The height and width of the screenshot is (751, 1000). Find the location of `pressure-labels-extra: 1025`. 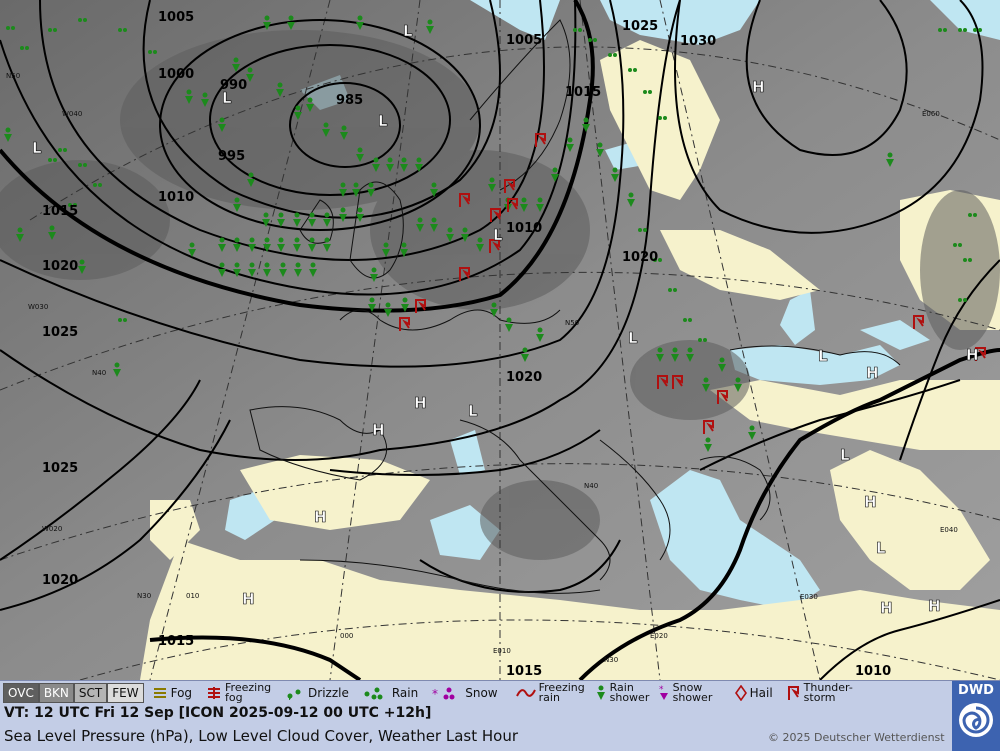

pressure-labels-extra: 1025 is located at coordinates (60, 468).